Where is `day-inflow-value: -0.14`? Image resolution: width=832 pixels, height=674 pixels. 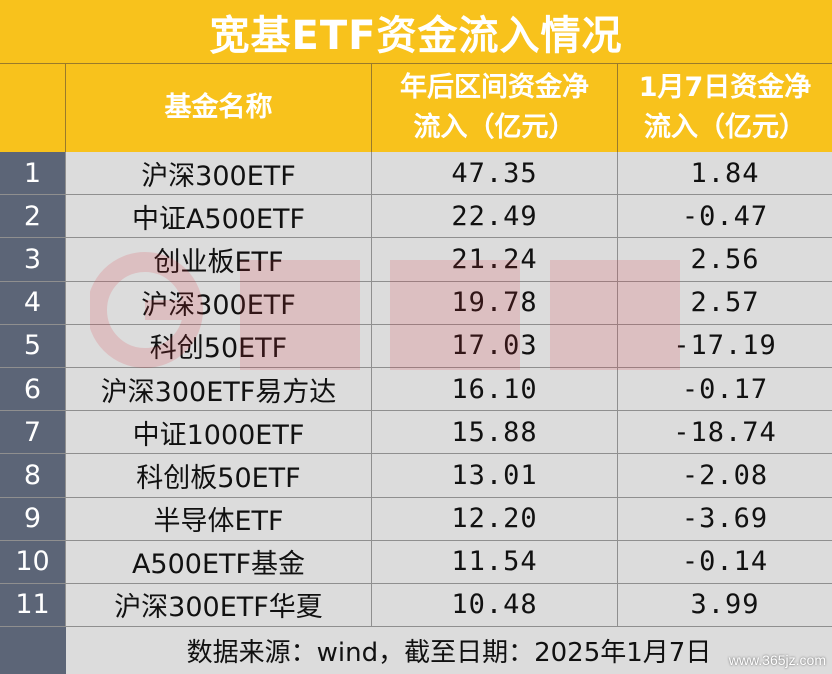 day-inflow-value: -0.14 is located at coordinates (725, 562).